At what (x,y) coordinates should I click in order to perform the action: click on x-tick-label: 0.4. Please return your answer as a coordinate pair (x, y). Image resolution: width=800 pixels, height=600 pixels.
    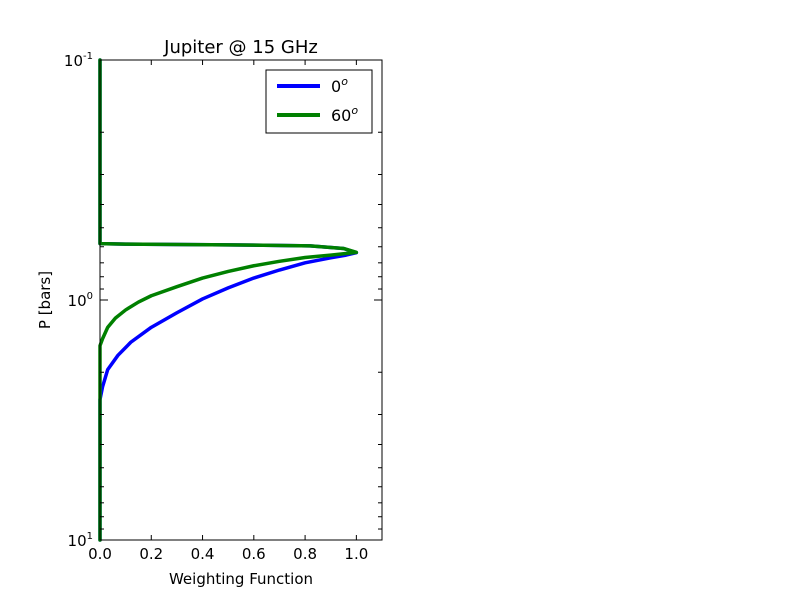
    Looking at the image, I should click on (203, 554).